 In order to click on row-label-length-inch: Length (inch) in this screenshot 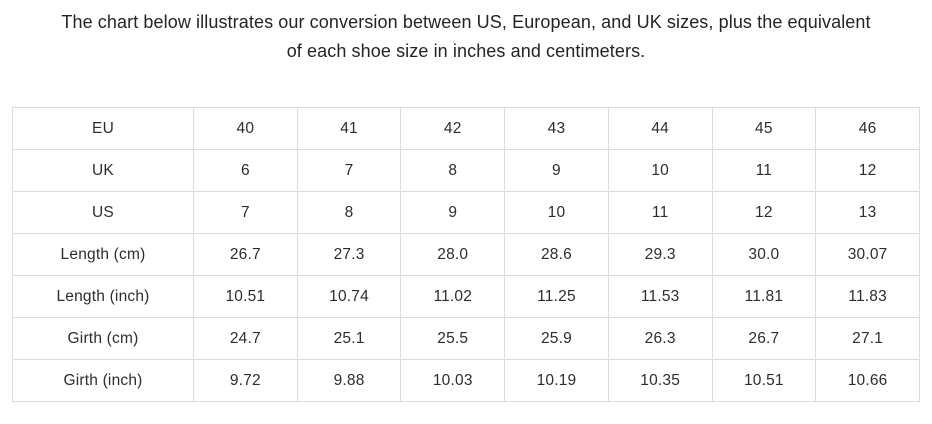, I will do `click(103, 296)`.